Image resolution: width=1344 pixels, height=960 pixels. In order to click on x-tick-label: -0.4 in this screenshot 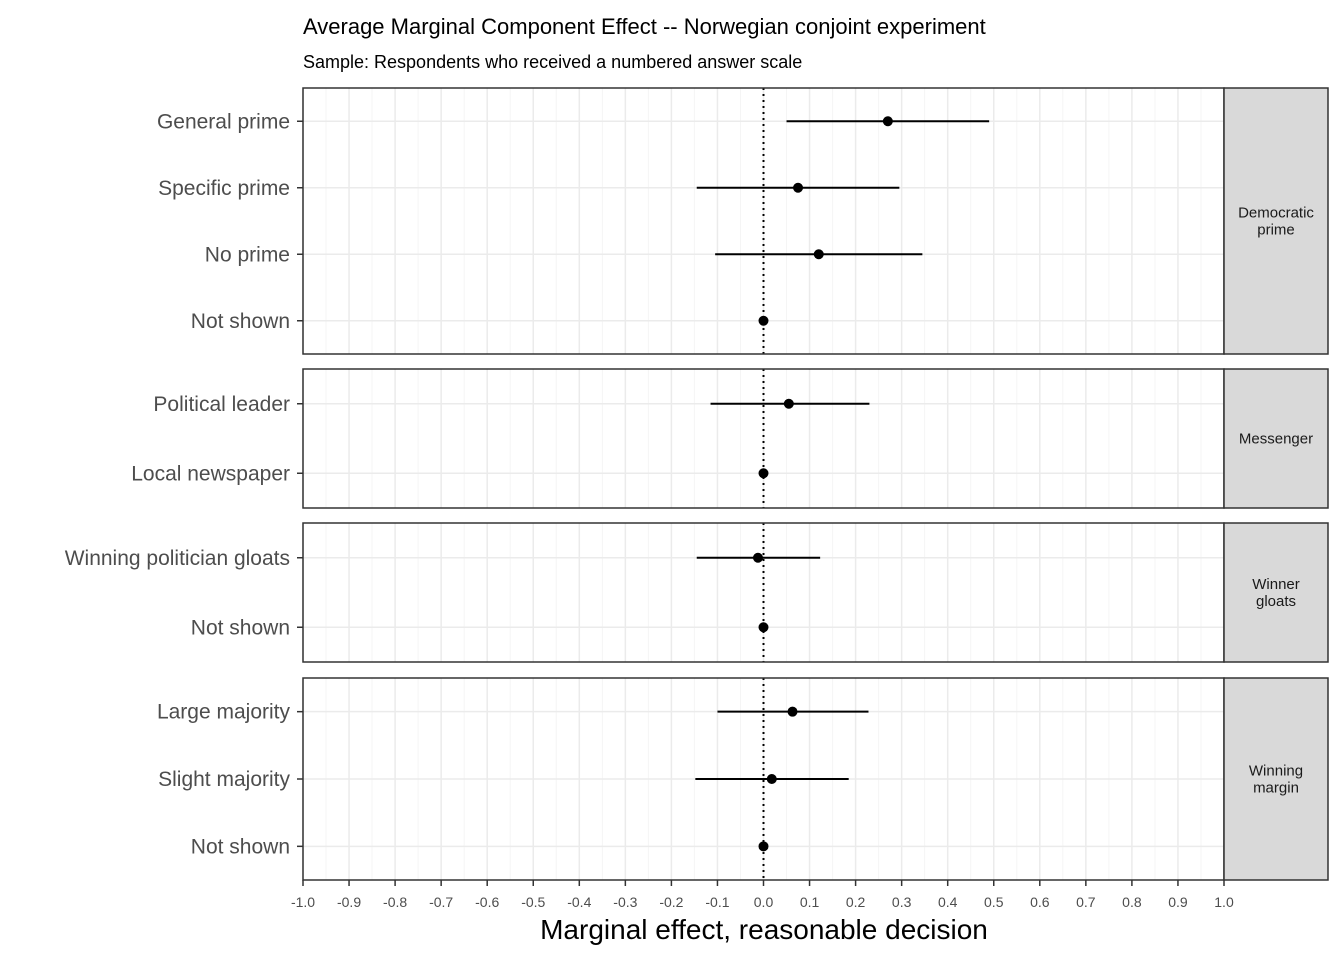, I will do `click(579, 902)`.